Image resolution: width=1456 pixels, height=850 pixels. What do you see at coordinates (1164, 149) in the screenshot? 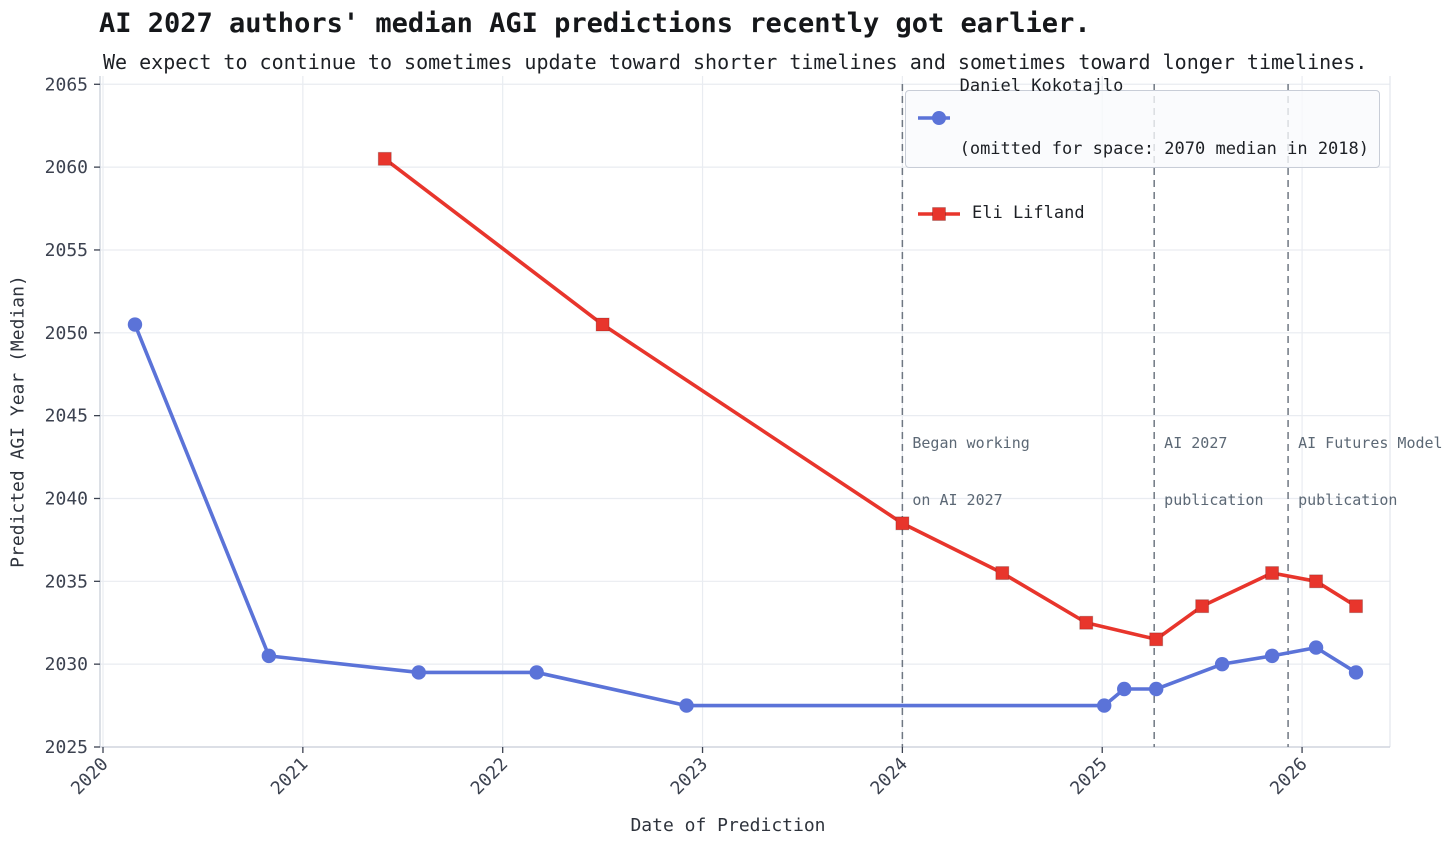
I see `legend-label-daniel-line2: (omitted for space: 2070 median in 2018)` at bounding box center [1164, 149].